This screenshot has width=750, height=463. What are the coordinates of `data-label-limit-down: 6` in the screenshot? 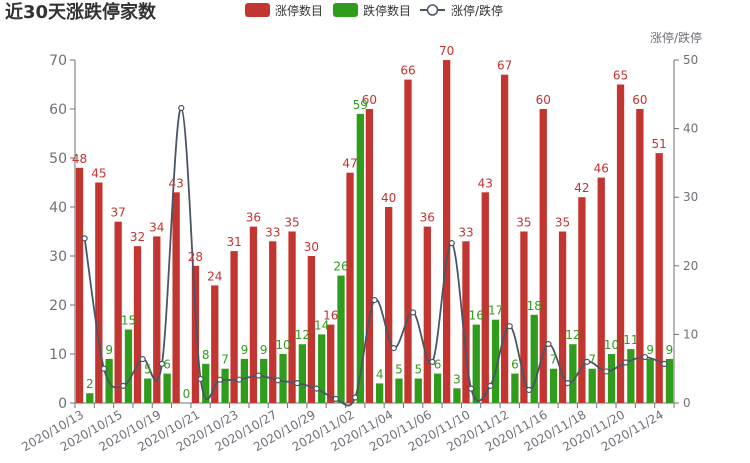 It's located at (438, 365).